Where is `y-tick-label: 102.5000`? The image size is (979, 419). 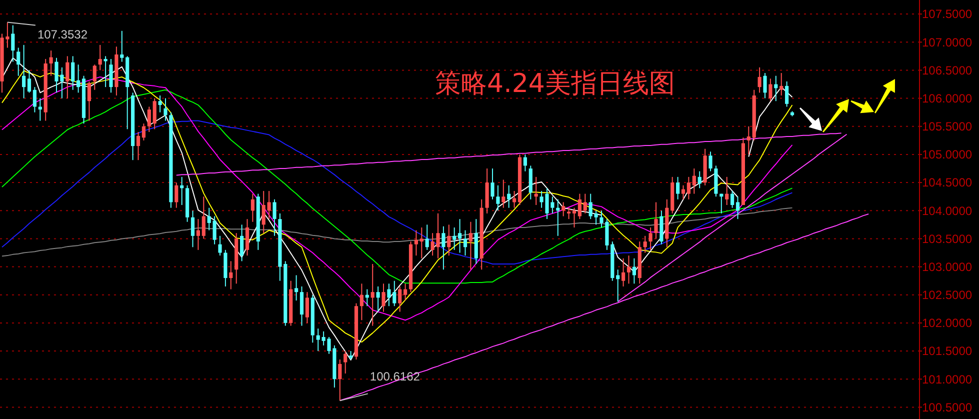
y-tick-label: 102.5000 is located at coordinates (947, 295).